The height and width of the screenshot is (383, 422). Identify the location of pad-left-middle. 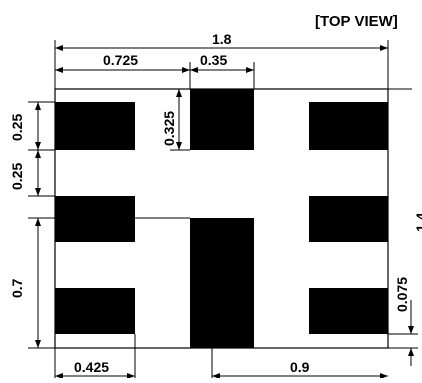
(95, 219).